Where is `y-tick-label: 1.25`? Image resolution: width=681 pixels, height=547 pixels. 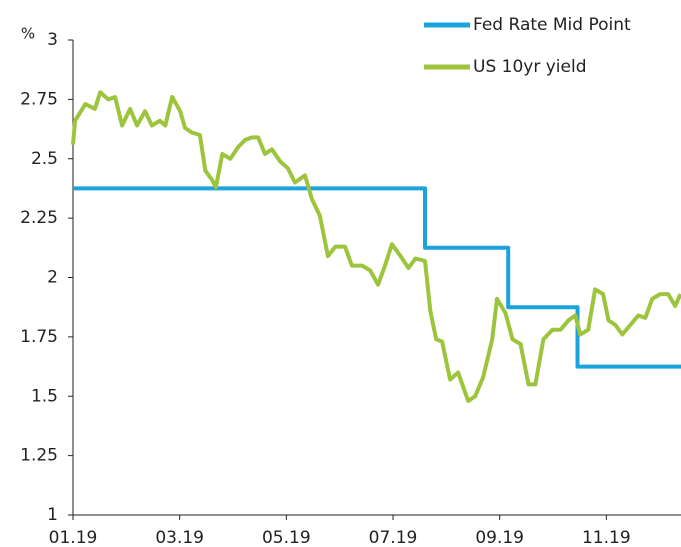 y-tick-label: 1.25 is located at coordinates (39, 456).